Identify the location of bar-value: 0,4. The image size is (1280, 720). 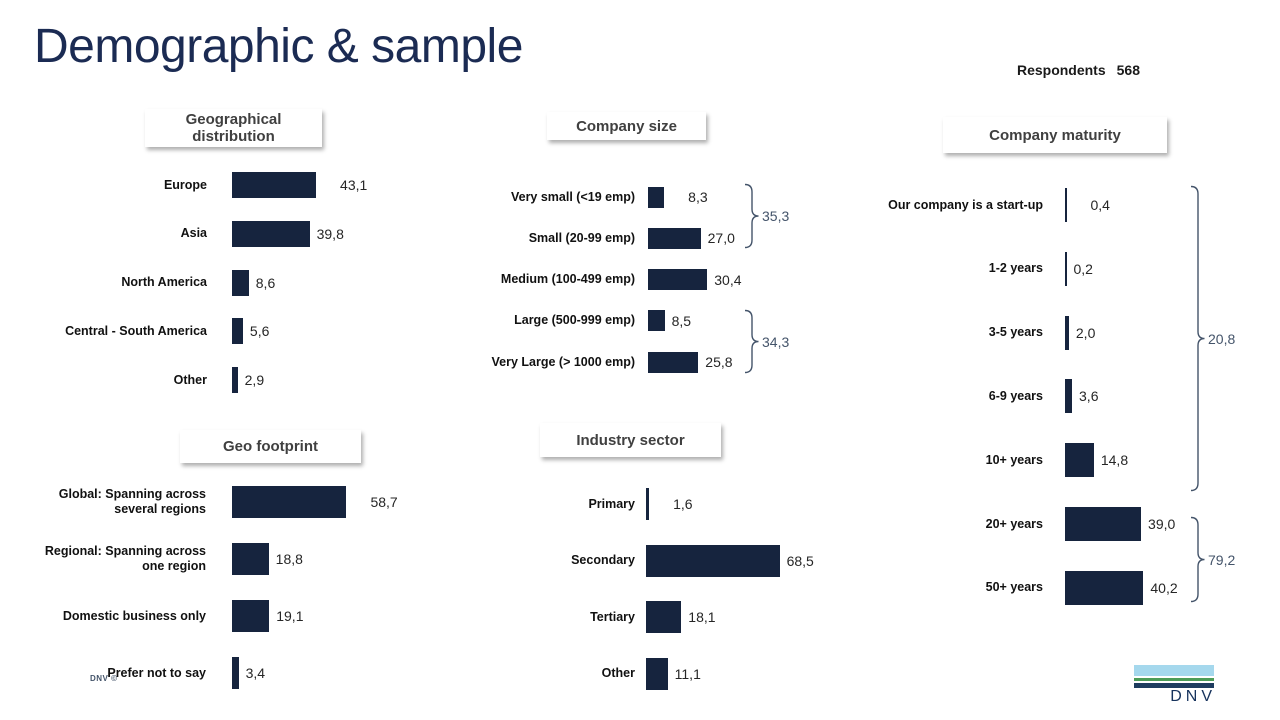
(1100, 205).